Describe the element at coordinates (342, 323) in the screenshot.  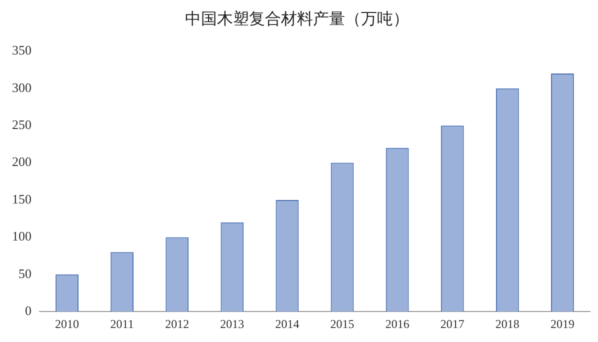
I see `x-tick-label: 2015` at that location.